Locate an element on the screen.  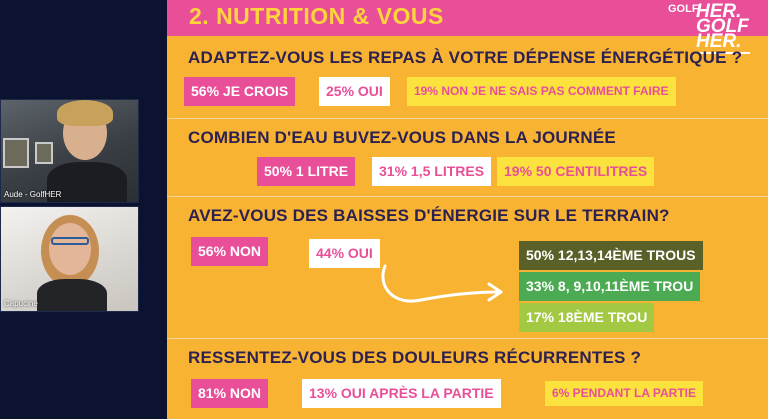
slide-title-bar: 2. NUTRITION & VOUS is located at coordinates (467, 18).